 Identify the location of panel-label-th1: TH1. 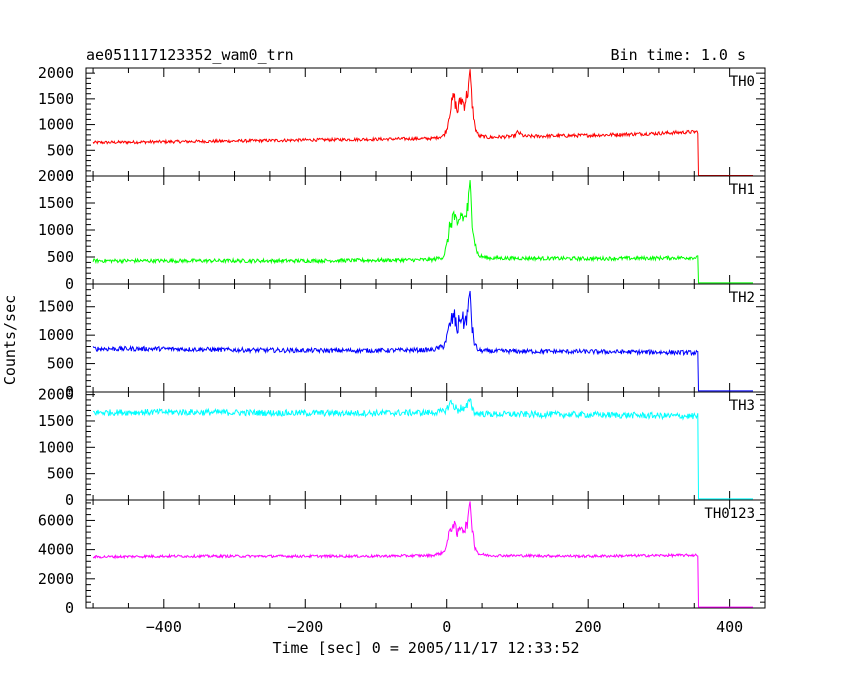
(742, 190).